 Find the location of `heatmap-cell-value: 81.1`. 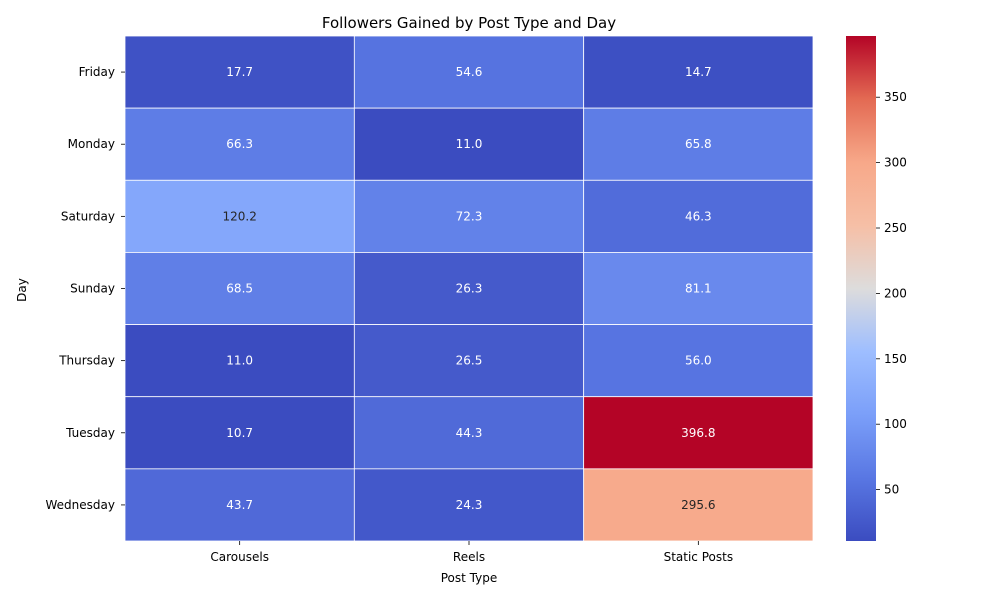

heatmap-cell-value: 81.1 is located at coordinates (698, 289).